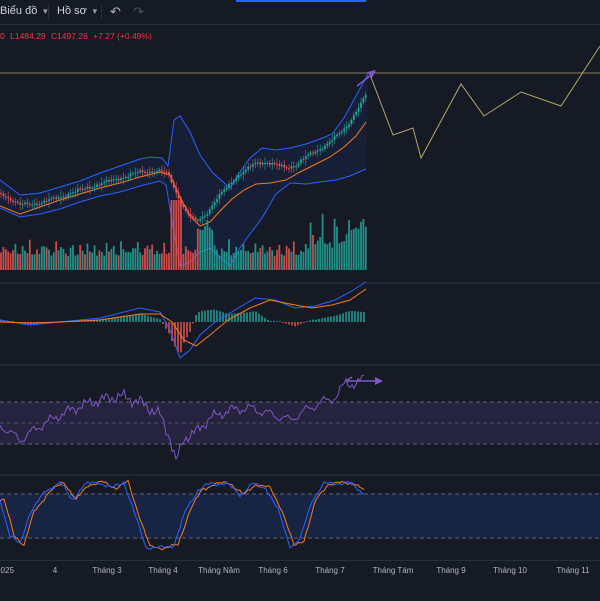 The width and height of the screenshot is (600, 601). I want to click on time-axis-label: Tháng 7, so click(330, 570).